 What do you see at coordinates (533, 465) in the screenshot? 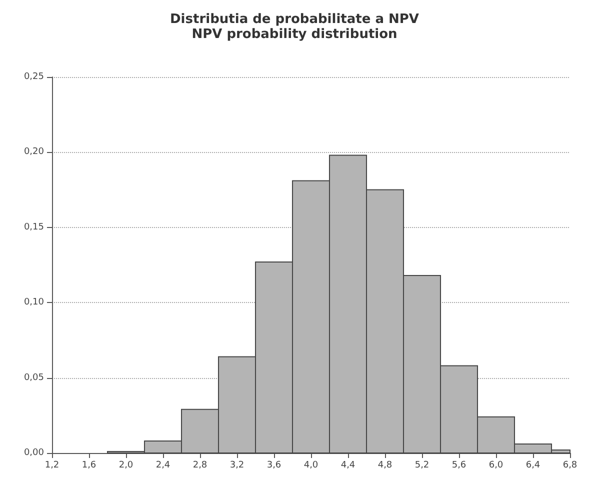
I see `x-tick-label: 6,4` at bounding box center [533, 465].